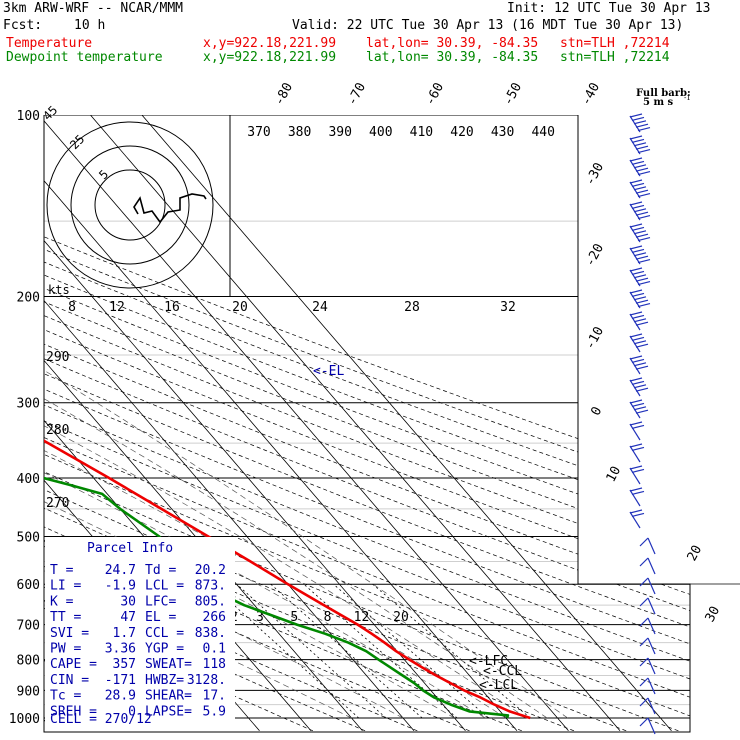  What do you see at coordinates (284, 94) in the screenshot?
I see `isotherm-label: -80` at bounding box center [284, 94].